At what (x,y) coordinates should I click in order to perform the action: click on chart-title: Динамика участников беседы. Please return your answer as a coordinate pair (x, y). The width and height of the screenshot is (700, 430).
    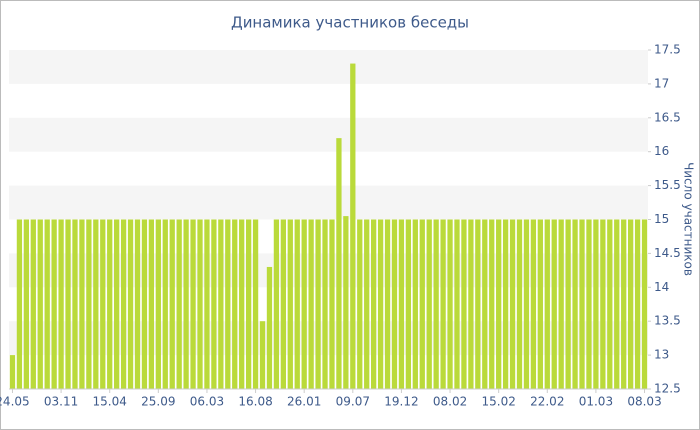
    Looking at the image, I should click on (350, 23).